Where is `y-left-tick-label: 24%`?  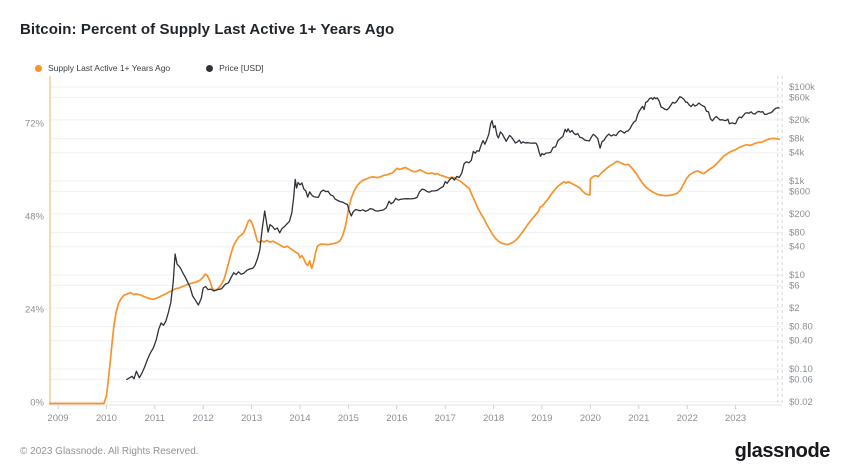
y-left-tick-label: 24% is located at coordinates (35, 310).